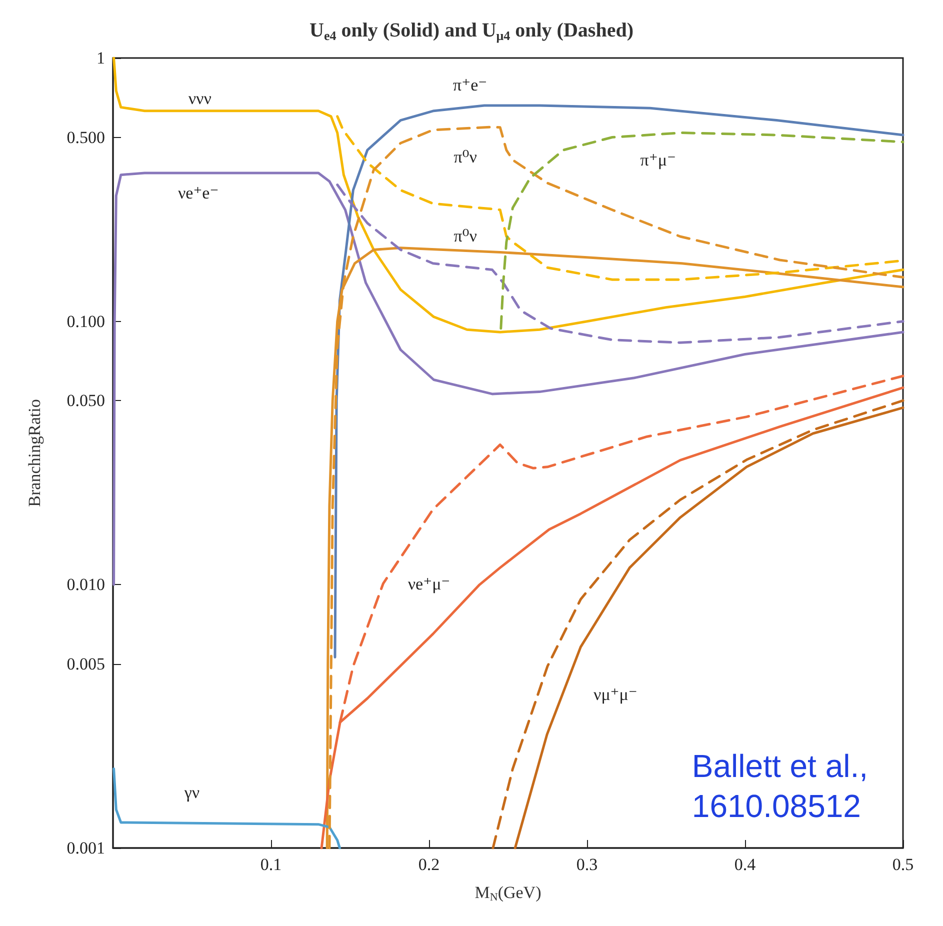  I want to click on y-tick-label: 0.001, so click(85, 848).